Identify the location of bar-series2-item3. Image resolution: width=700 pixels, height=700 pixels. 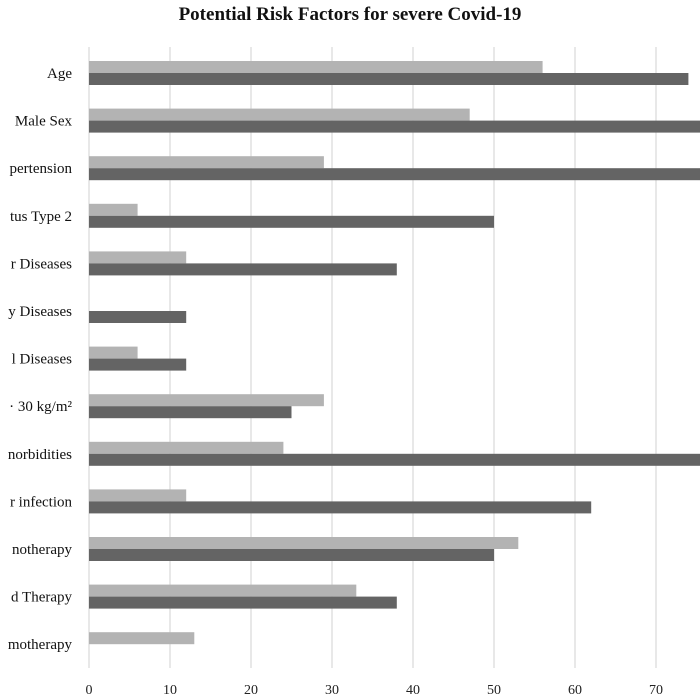
(394, 174).